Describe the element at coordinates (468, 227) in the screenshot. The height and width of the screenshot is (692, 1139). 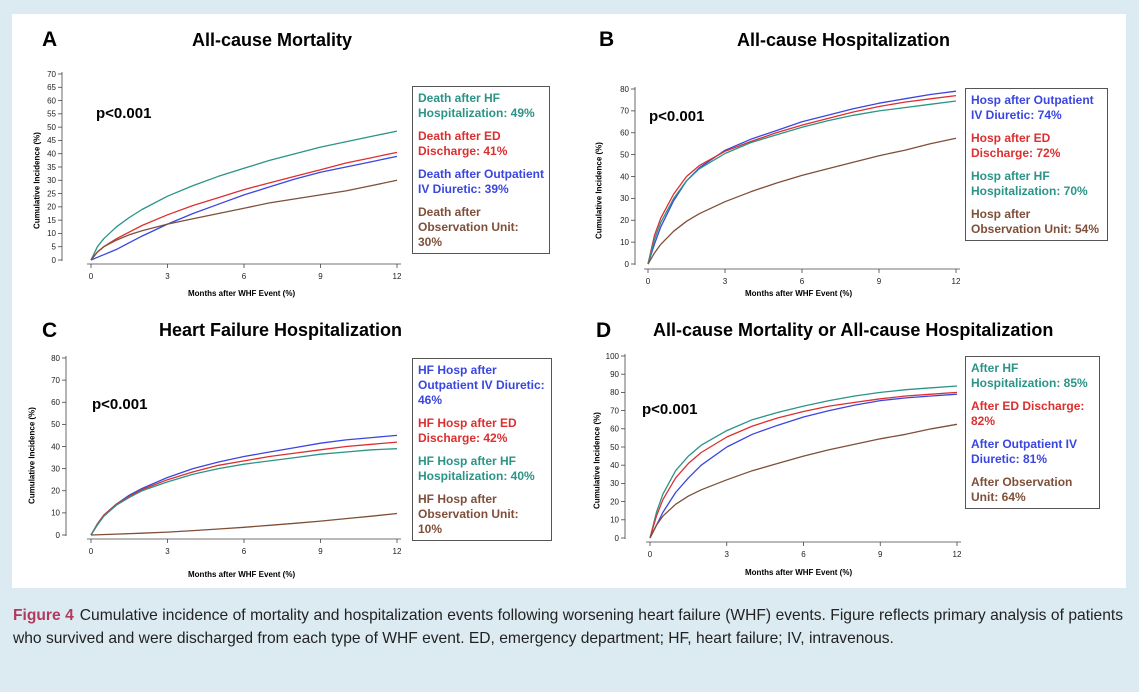
I see `legend-item: Death after Observation Unit: 30%` at that location.